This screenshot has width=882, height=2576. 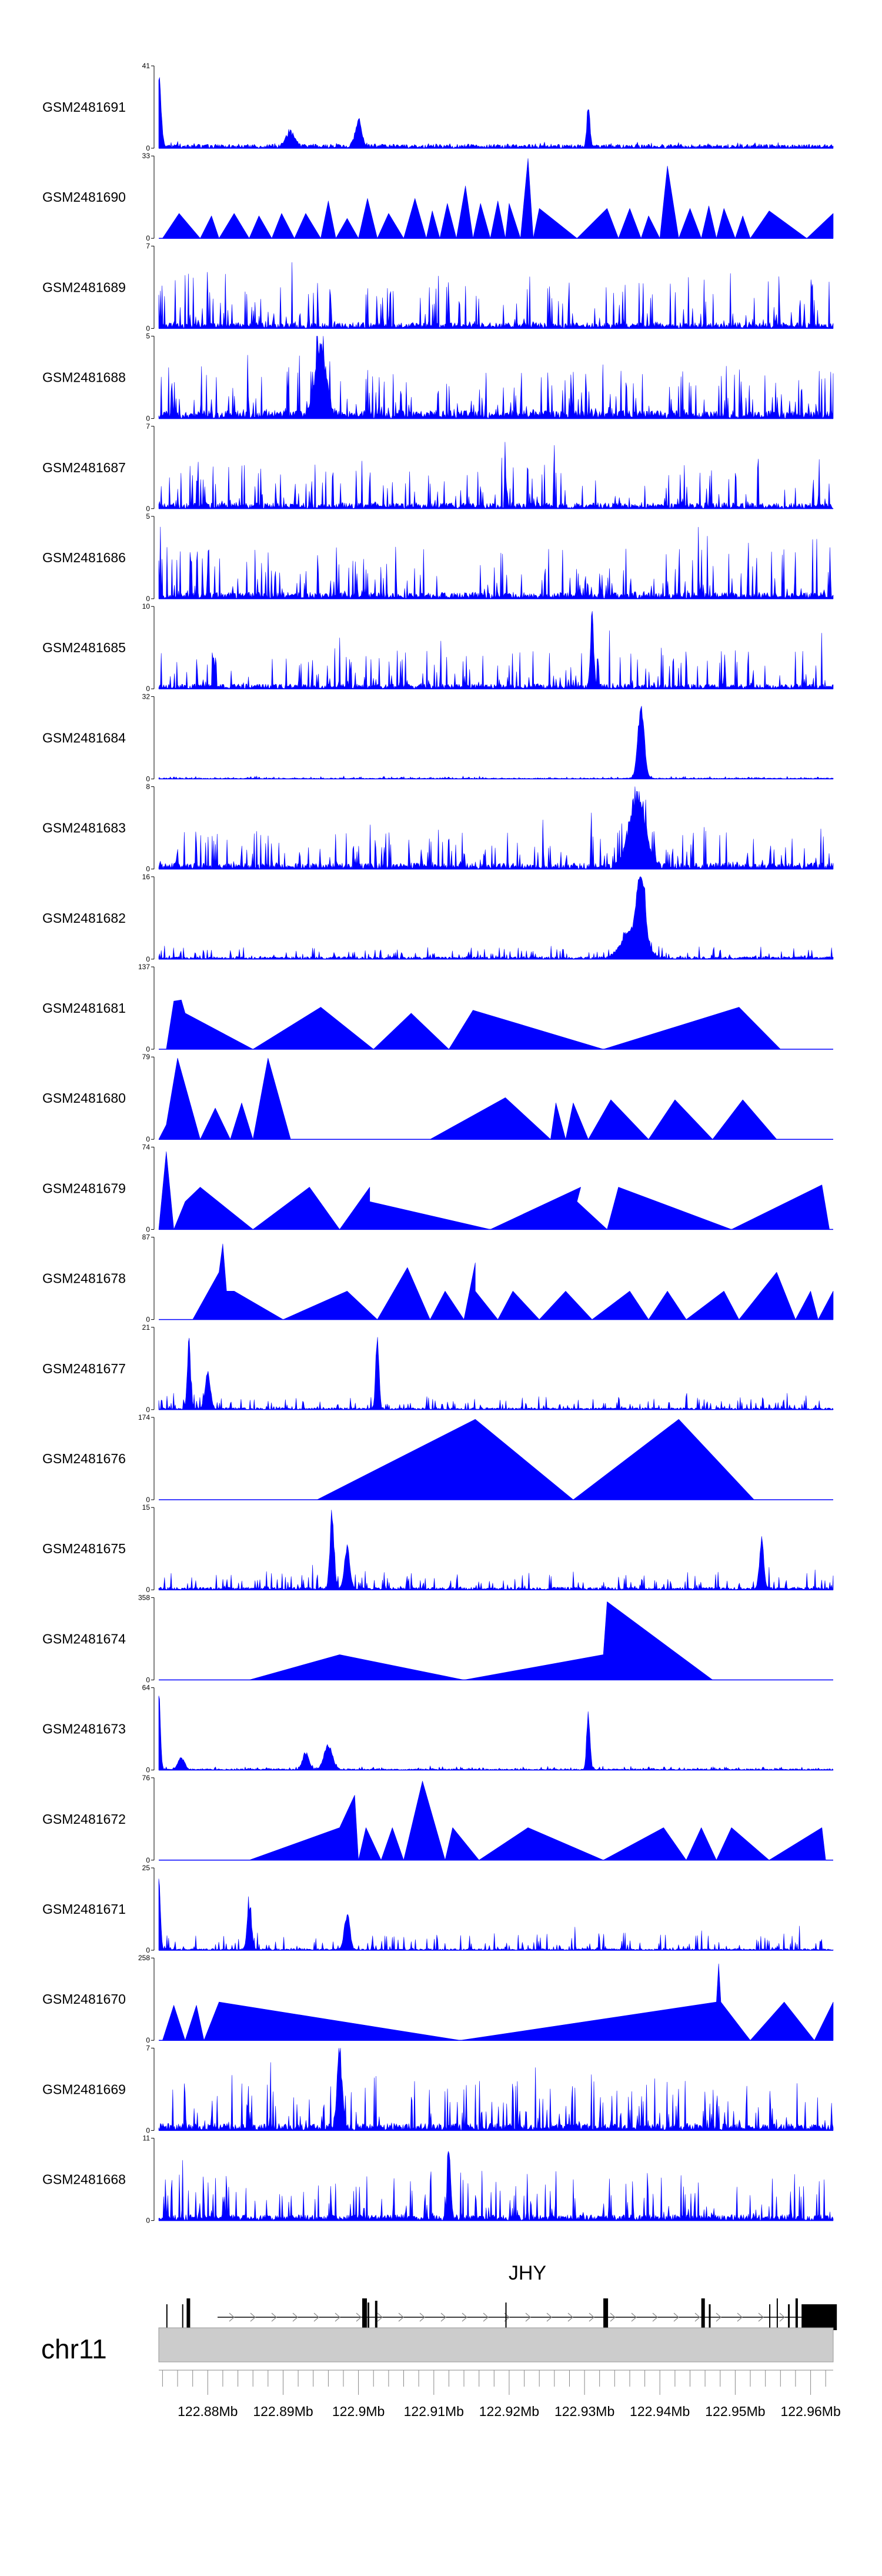 What do you see at coordinates (735, 2411) in the screenshot?
I see `axis-tick-label: 122.95Mb` at bounding box center [735, 2411].